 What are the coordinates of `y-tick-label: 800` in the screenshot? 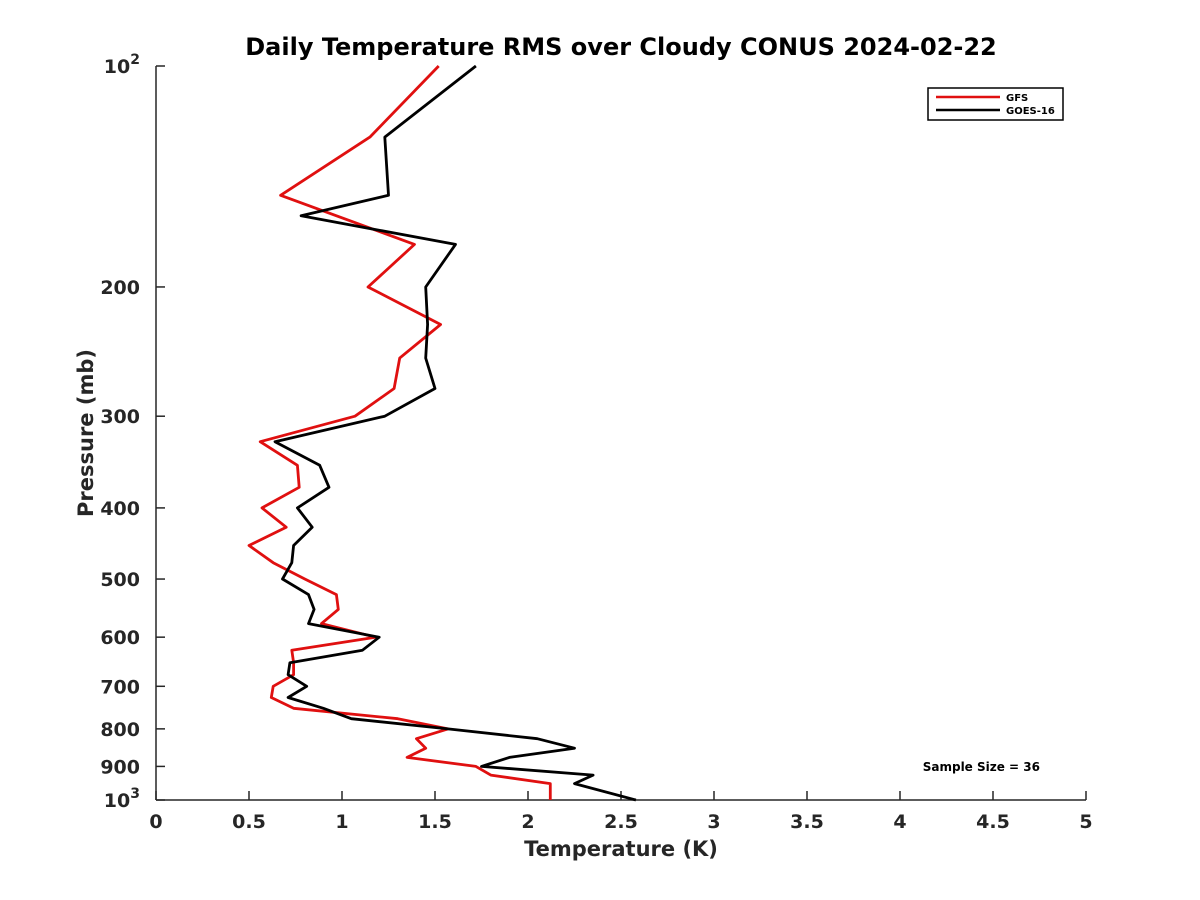 It's located at (120, 730).